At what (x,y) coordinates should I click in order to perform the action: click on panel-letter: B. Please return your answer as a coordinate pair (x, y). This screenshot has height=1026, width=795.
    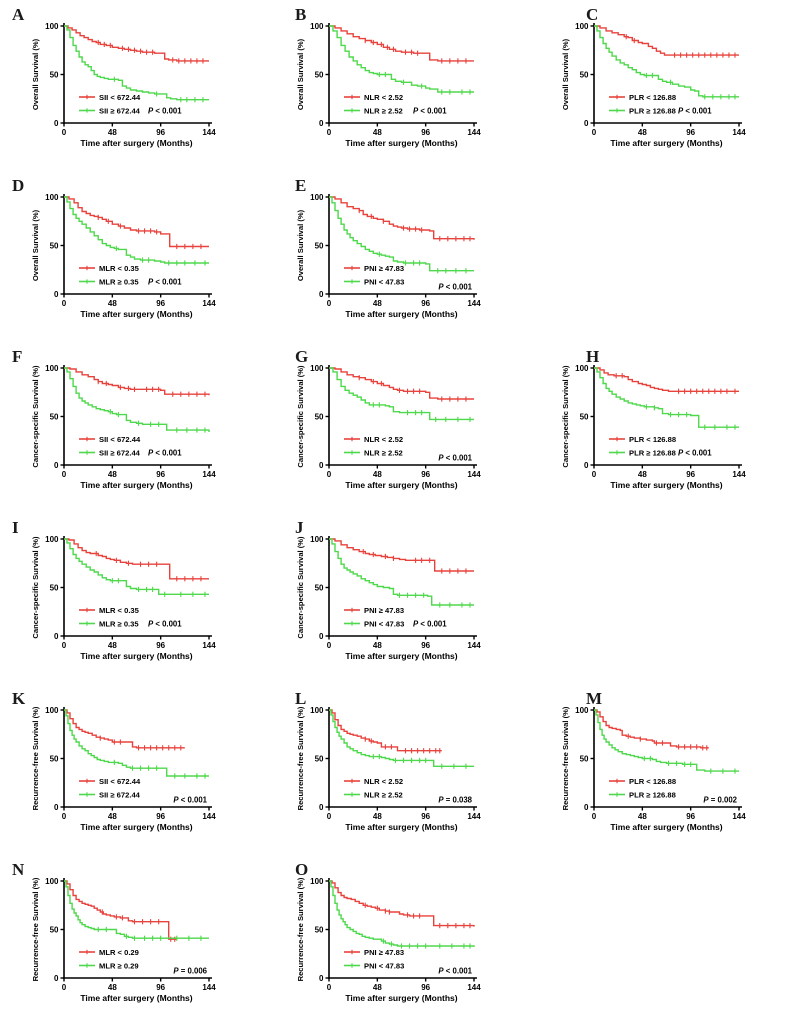
    Looking at the image, I should click on (301, 14).